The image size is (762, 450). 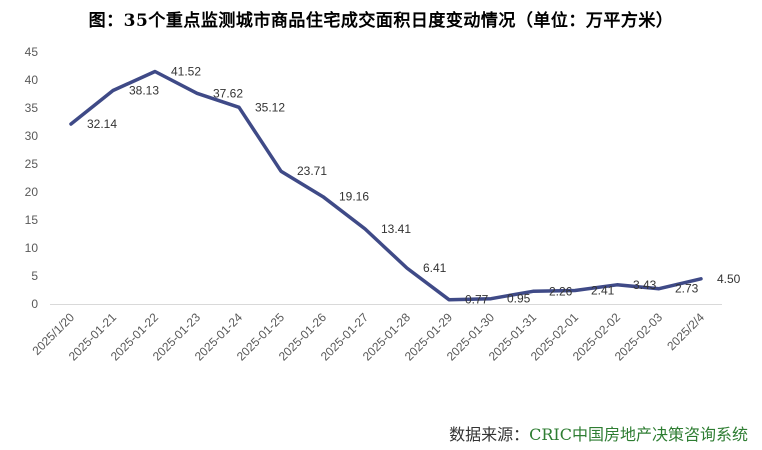 I want to click on data-label: 19.16, so click(x=354, y=197).